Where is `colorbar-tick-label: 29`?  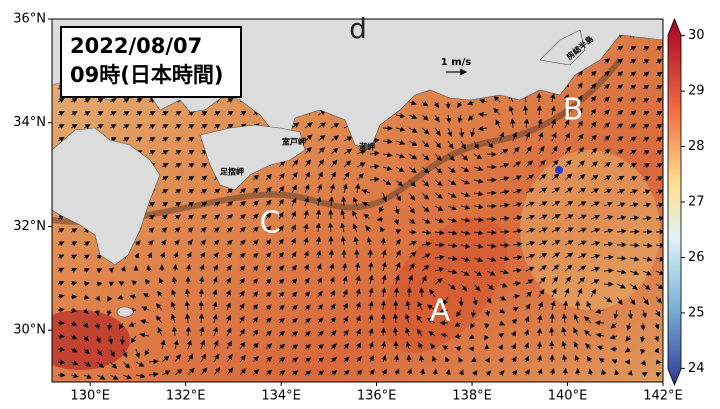 colorbar-tick-label: 29 is located at coordinates (696, 91).